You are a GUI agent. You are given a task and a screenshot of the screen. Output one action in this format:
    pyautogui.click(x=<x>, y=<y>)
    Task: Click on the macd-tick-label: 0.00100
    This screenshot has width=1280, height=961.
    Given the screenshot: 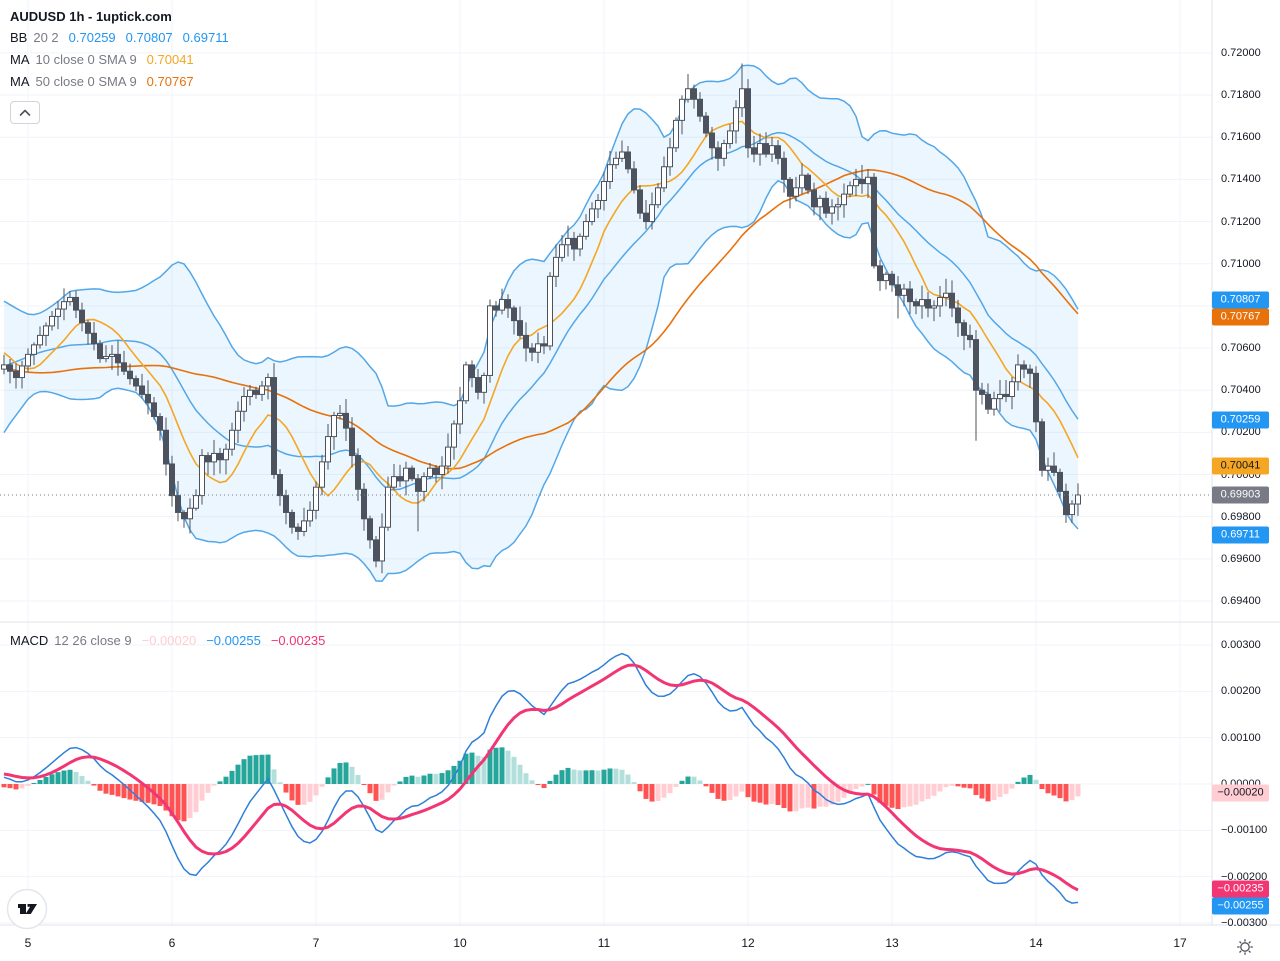 What is the action you would take?
    pyautogui.click(x=1241, y=737)
    